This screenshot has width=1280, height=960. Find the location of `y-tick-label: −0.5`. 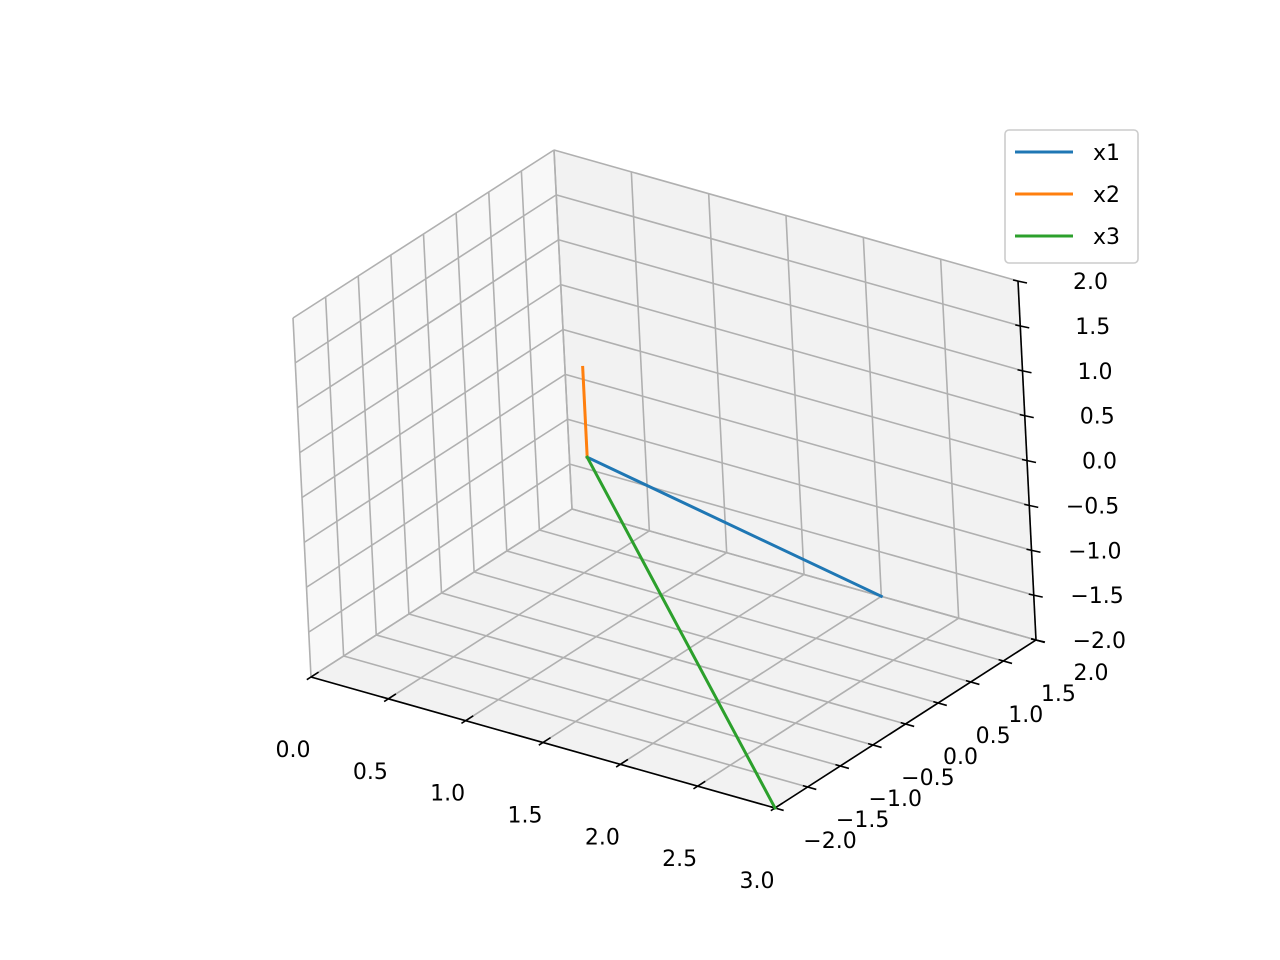

y-tick-label: −0.5 is located at coordinates (927, 778).